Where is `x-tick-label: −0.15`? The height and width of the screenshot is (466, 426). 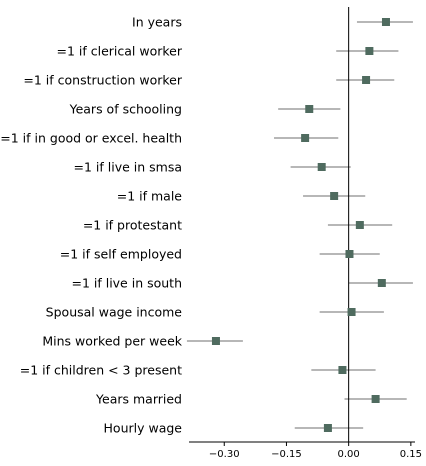 x-tick-label: −0.15 is located at coordinates (286, 454).